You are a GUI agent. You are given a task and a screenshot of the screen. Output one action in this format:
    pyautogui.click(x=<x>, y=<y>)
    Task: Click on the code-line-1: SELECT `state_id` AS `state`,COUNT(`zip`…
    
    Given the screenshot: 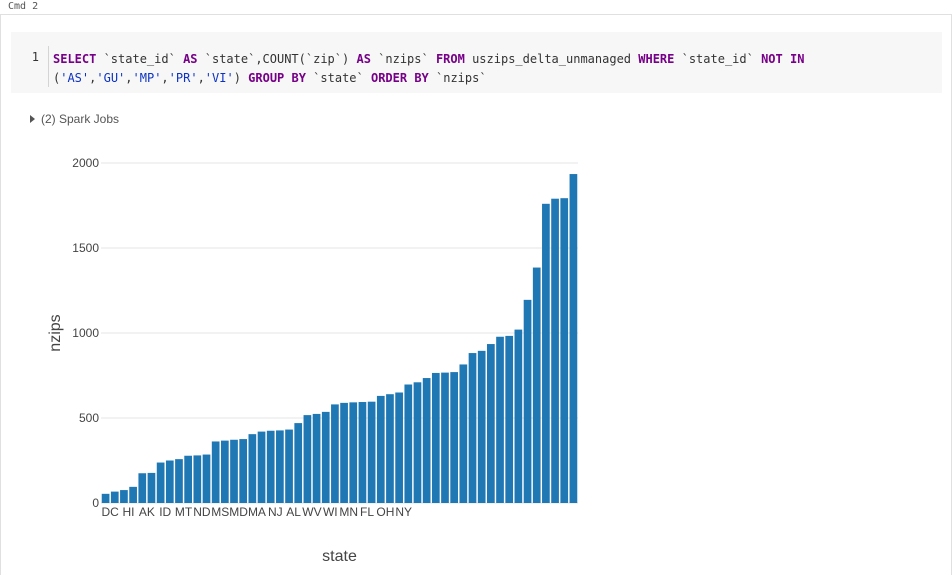 What is the action you would take?
    pyautogui.click(x=428, y=59)
    